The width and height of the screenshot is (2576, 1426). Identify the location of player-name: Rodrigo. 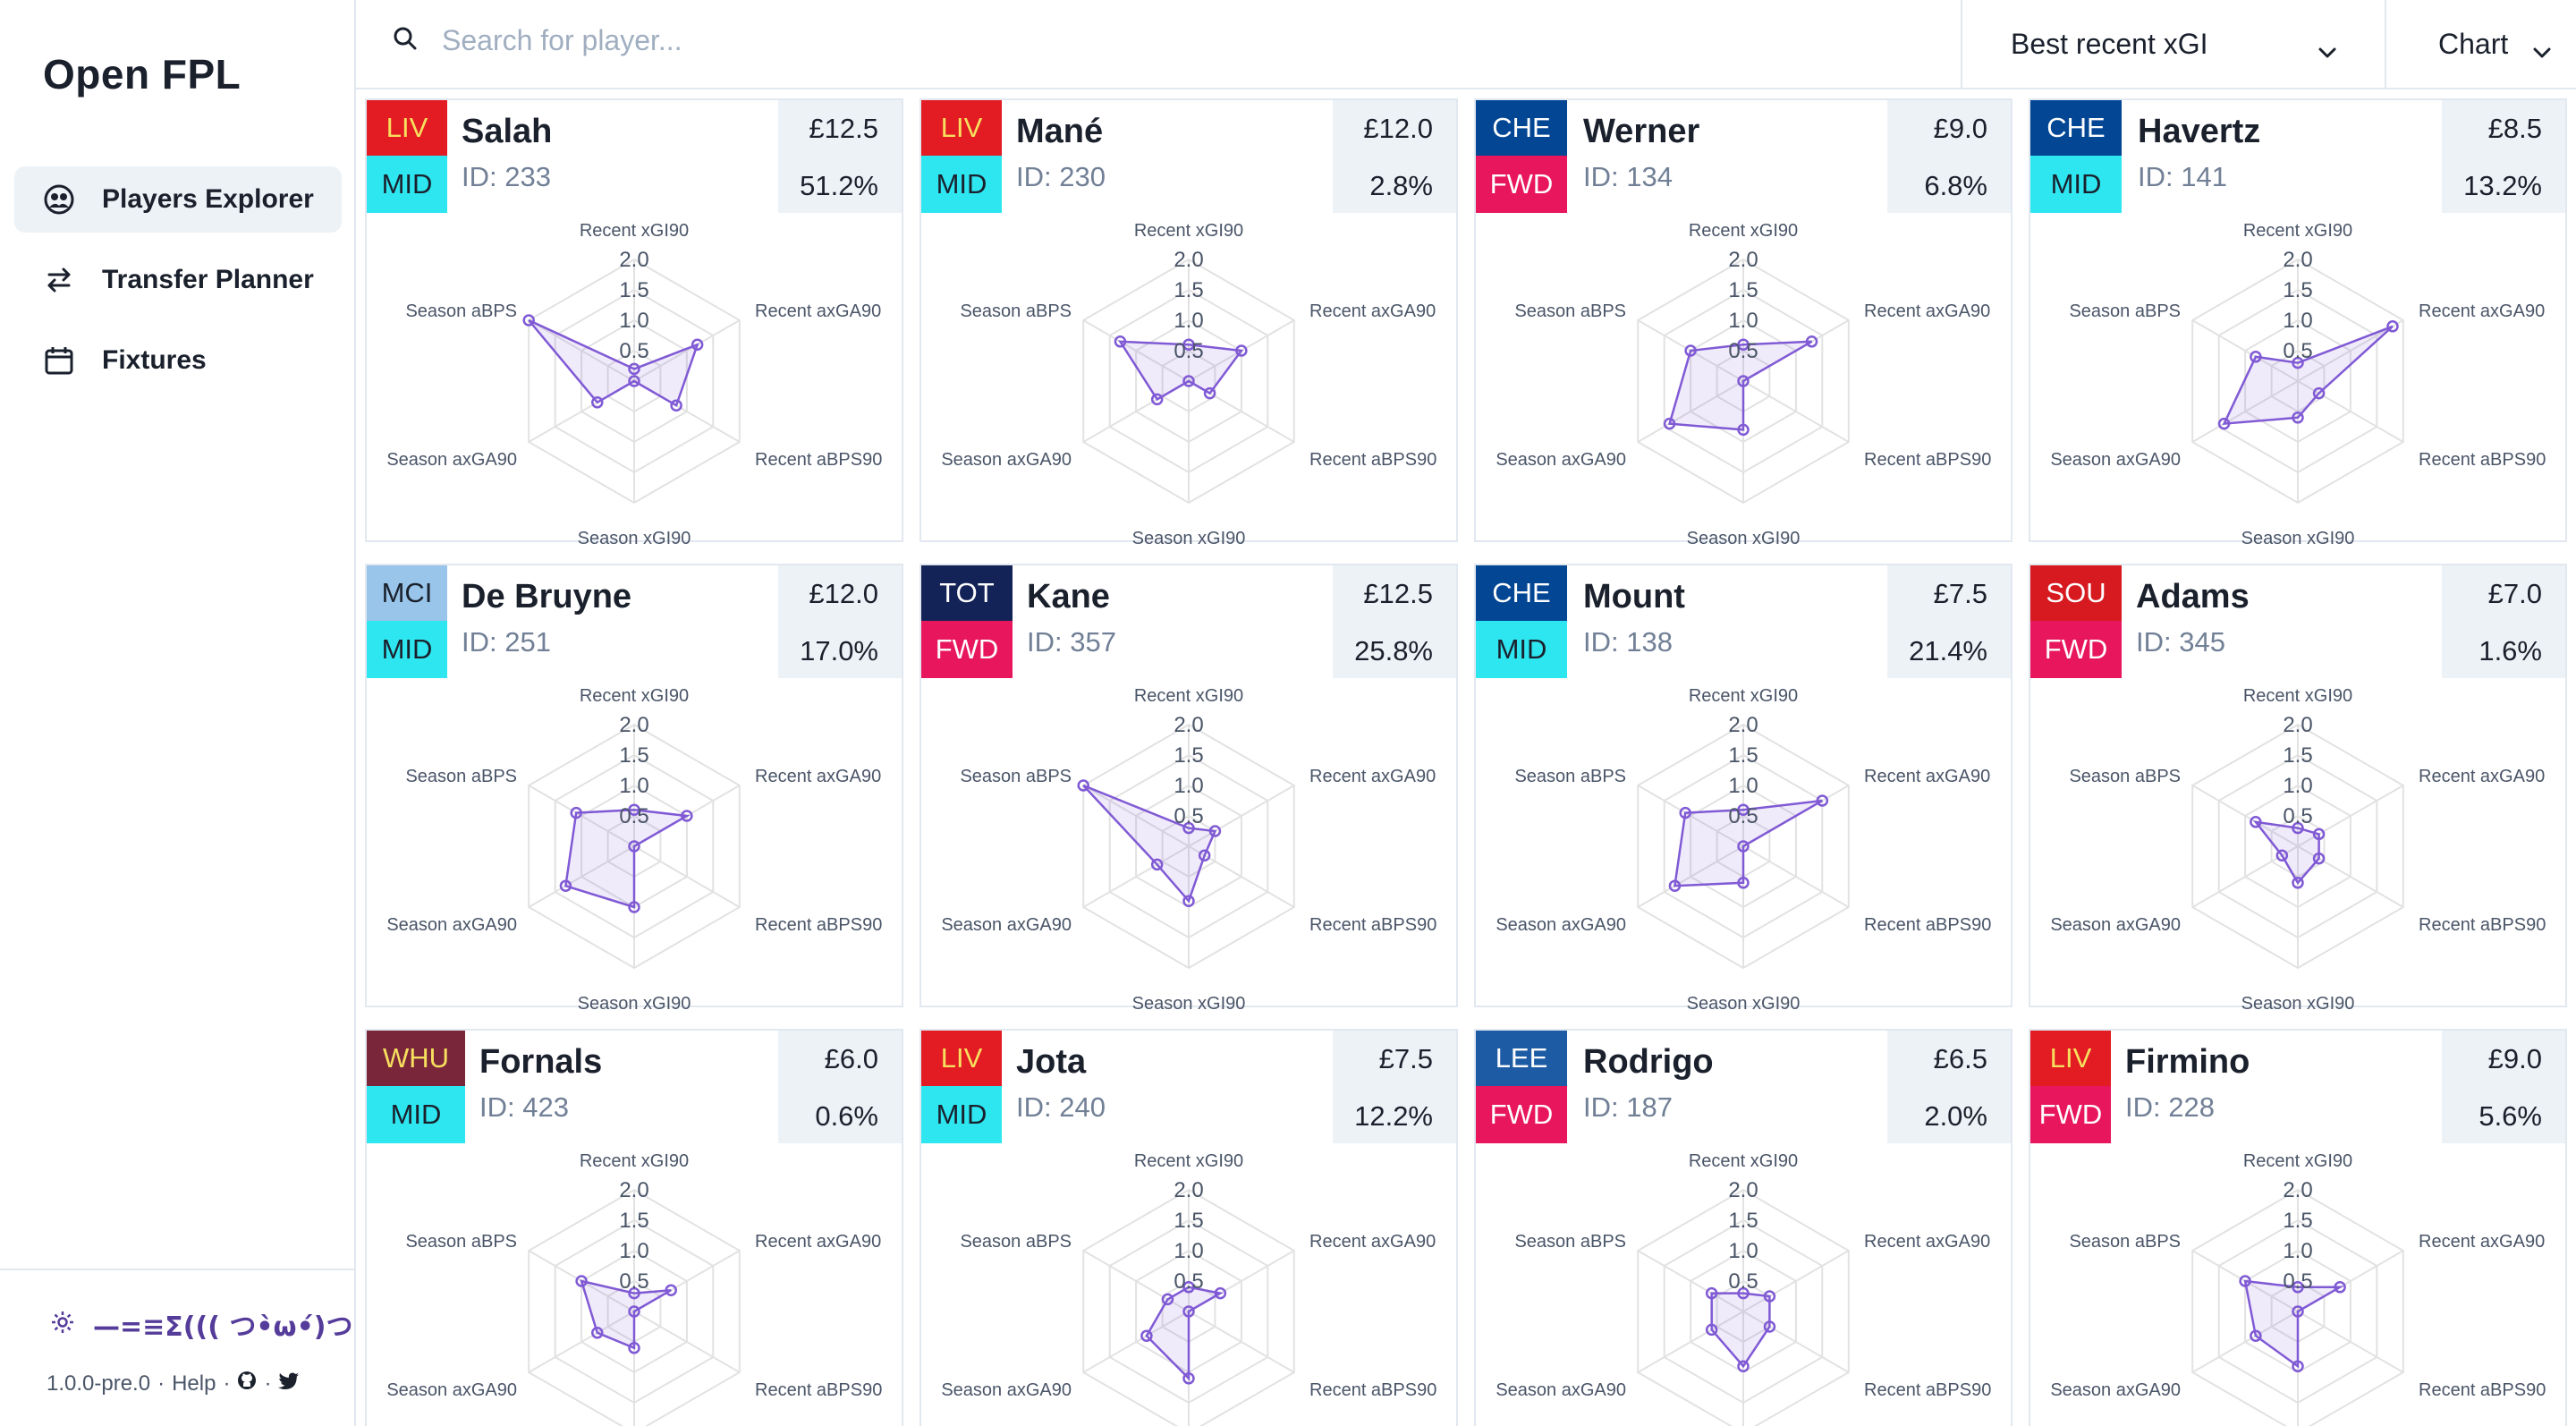
(1648, 1062).